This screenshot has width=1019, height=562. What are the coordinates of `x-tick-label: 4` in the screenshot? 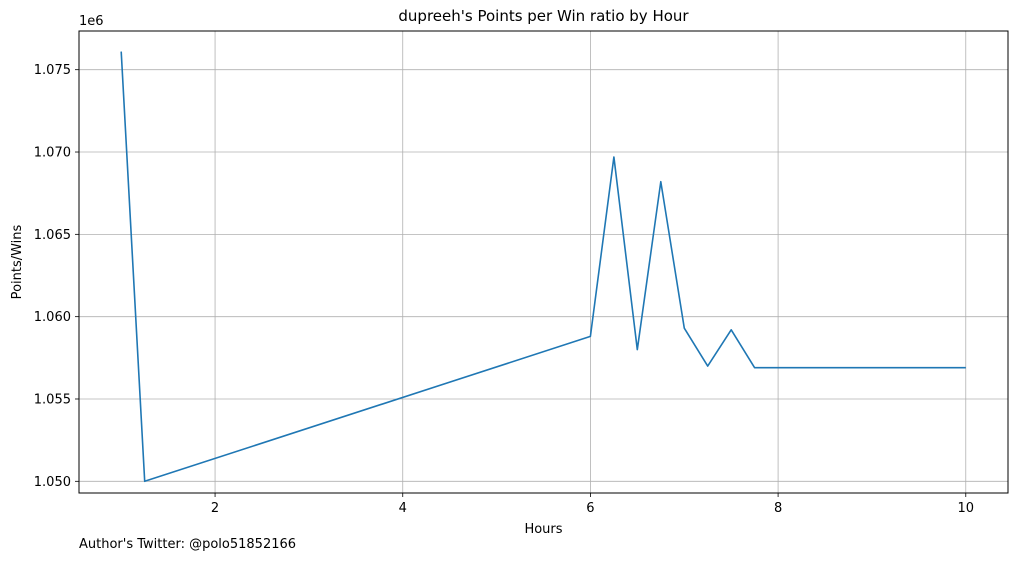 It's located at (403, 508).